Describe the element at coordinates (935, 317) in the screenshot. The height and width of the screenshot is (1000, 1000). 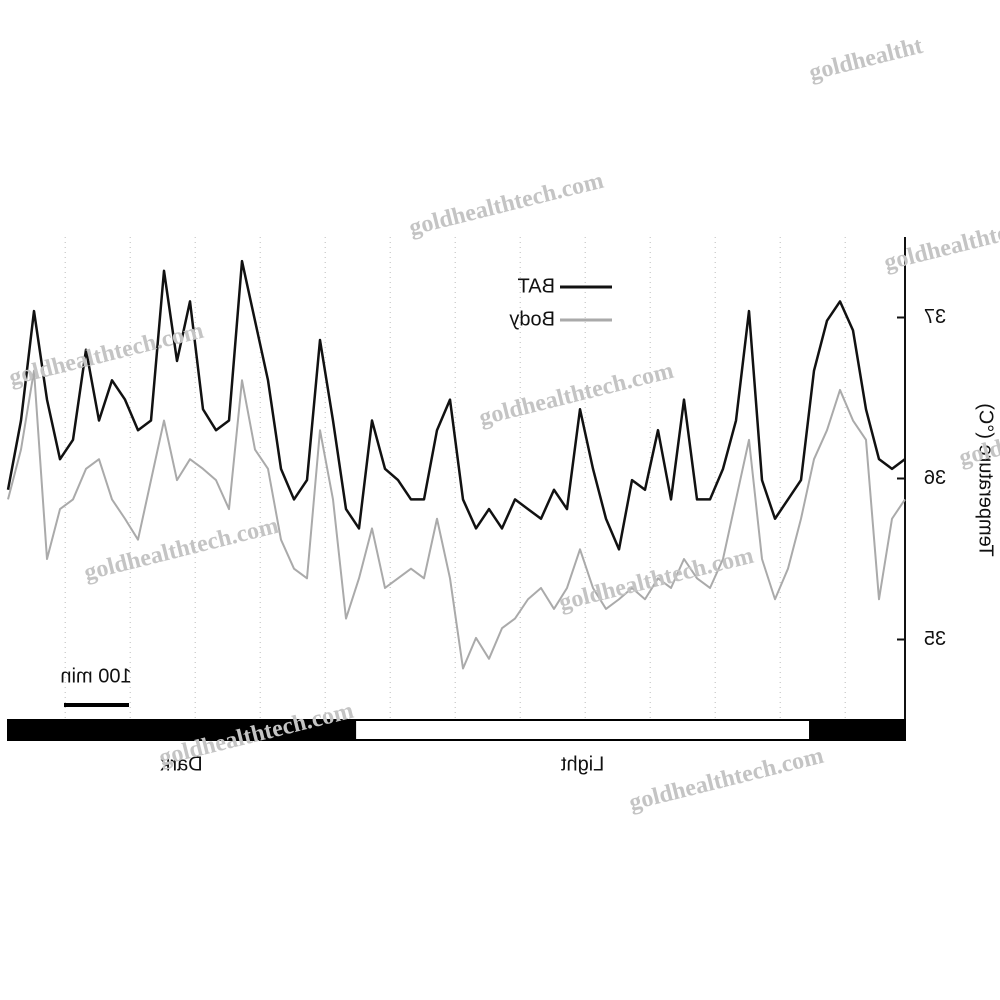
I see `y-tick-label: 37` at that location.